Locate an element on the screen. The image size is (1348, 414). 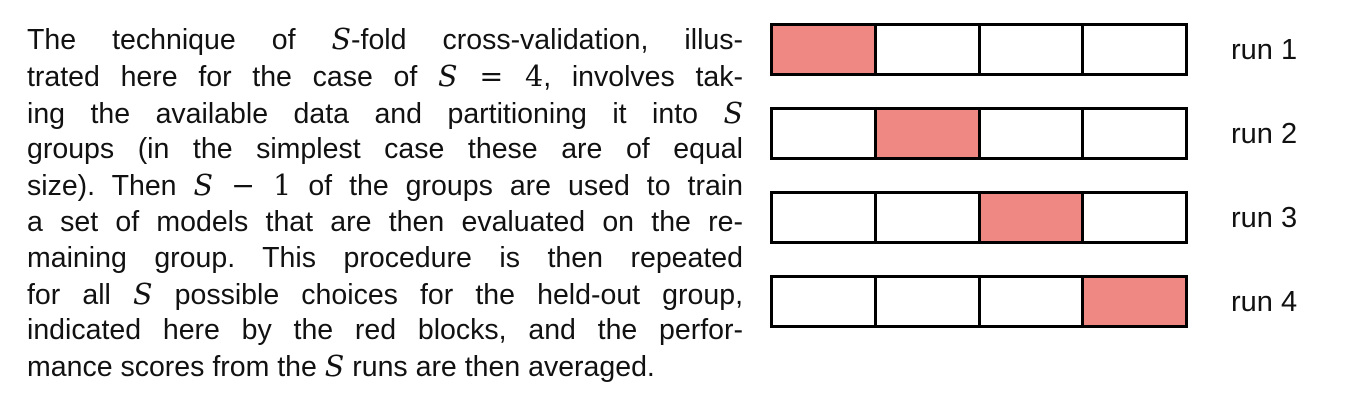
run-label: run 3 is located at coordinates (1264, 218).